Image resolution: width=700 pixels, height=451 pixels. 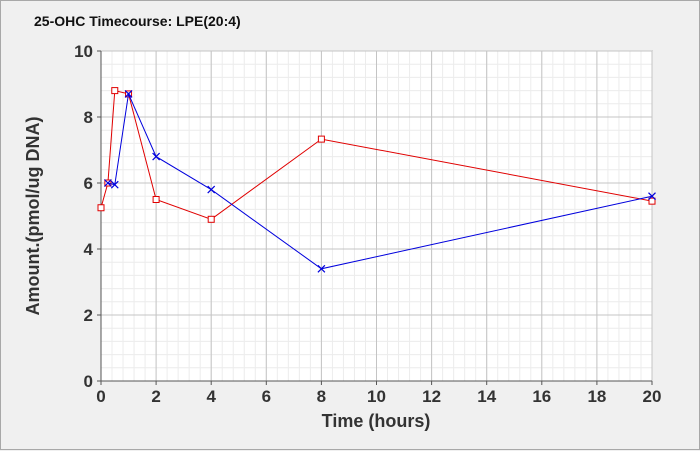 I want to click on x-tick-label: 6, so click(x=266, y=396).